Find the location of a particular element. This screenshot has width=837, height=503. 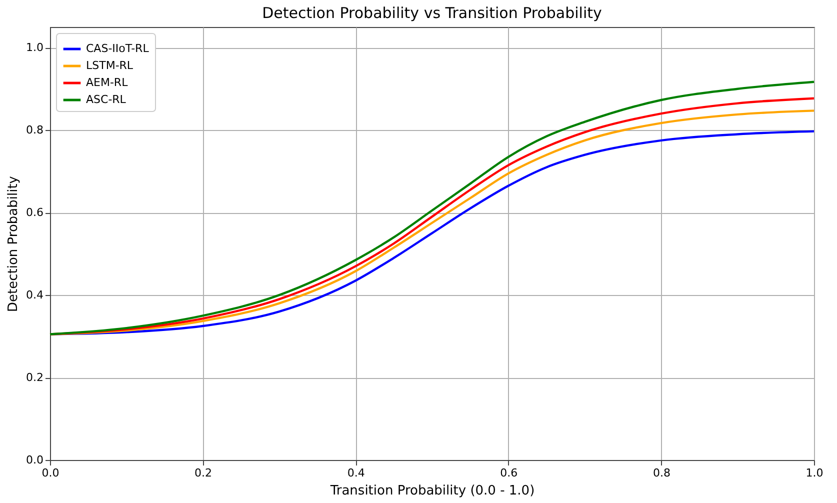

x-tick-label: 0.4 is located at coordinates (356, 473).